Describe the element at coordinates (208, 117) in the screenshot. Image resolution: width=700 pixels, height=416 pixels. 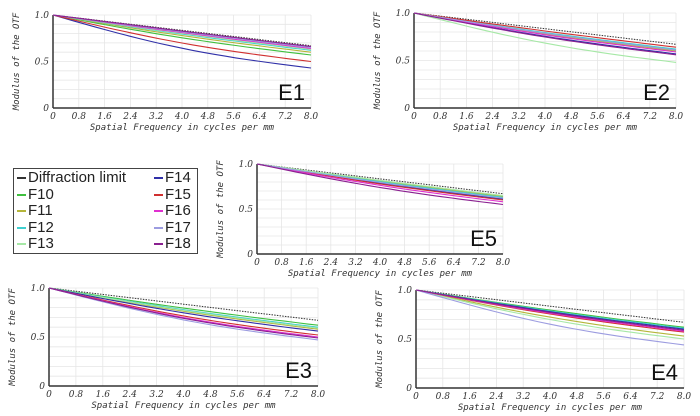
I see `x-tick-label: 4.8` at that location.